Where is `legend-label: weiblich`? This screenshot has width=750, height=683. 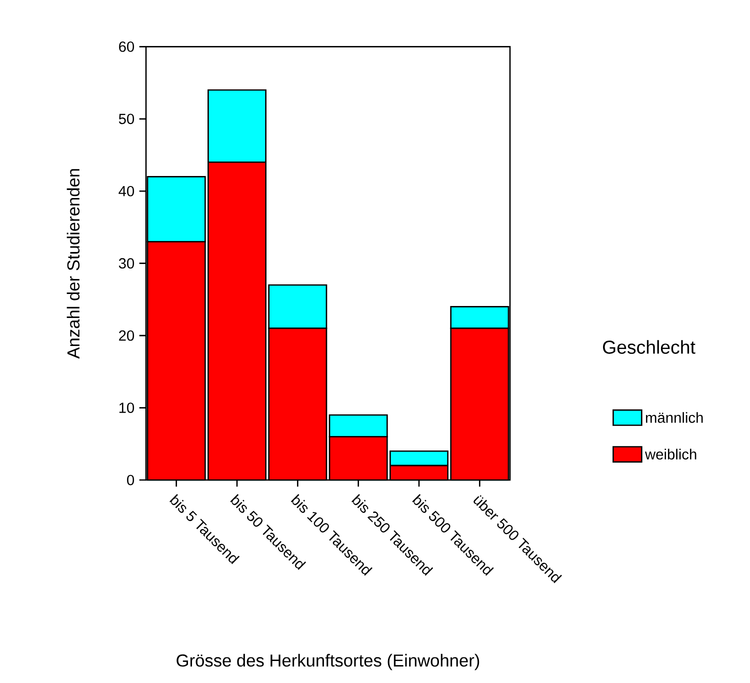 legend-label: weiblich is located at coordinates (670, 454).